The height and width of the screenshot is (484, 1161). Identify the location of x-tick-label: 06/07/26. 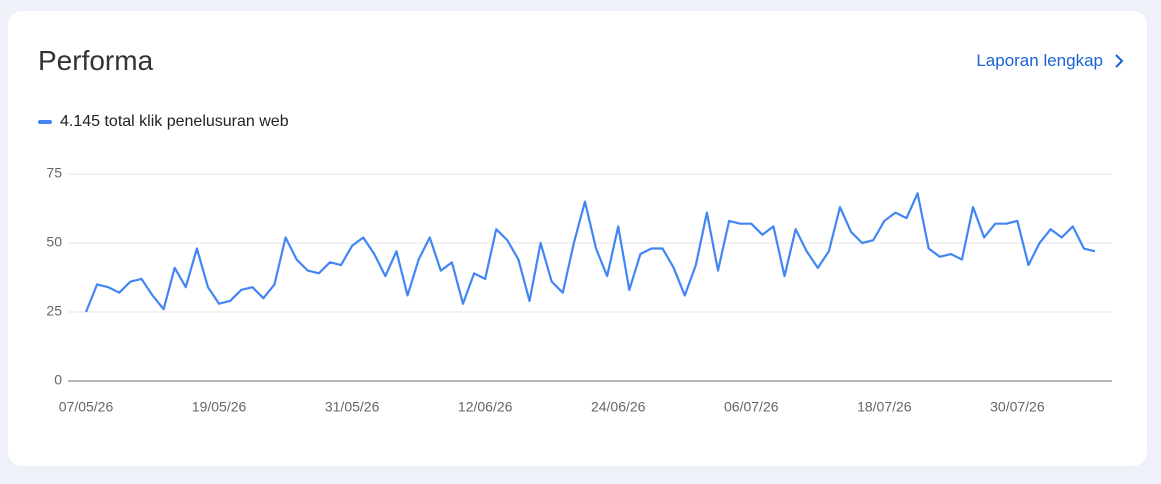
(751, 407).